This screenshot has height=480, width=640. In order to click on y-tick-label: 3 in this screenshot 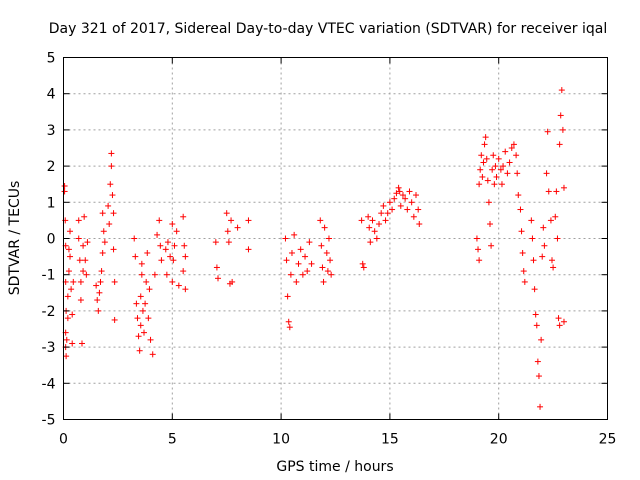, I will do `click(51, 131)`.